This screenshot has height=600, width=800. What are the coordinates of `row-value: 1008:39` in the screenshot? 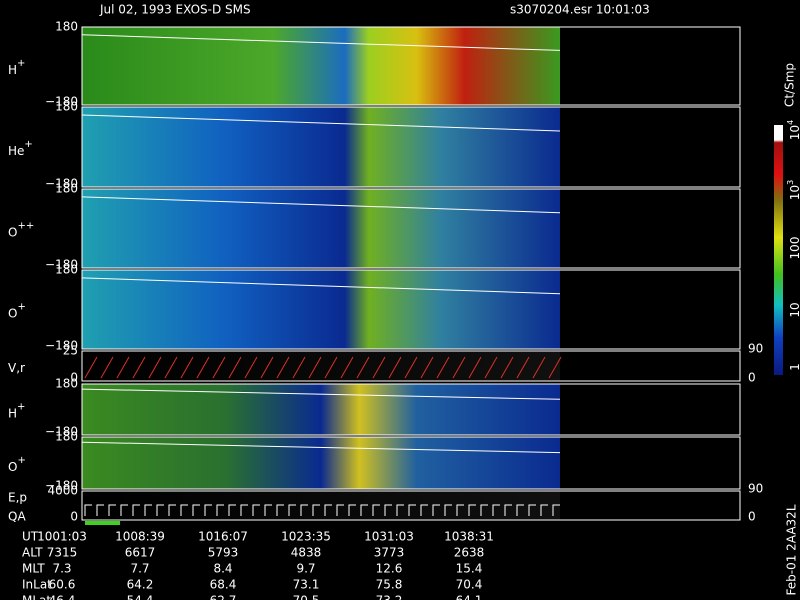 It's located at (140, 537).